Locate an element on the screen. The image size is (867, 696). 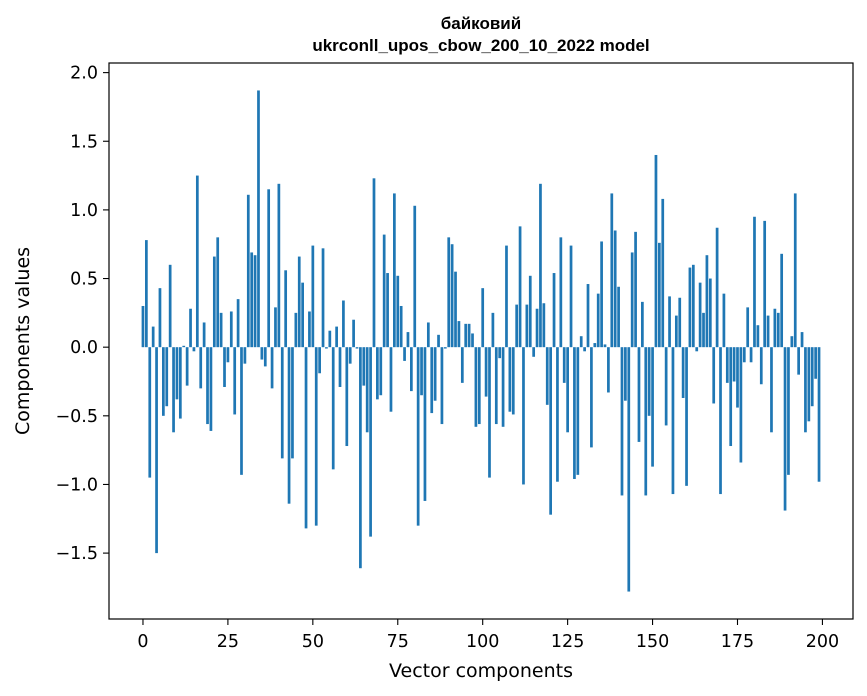
x-tick-label: 25 is located at coordinates (228, 642).